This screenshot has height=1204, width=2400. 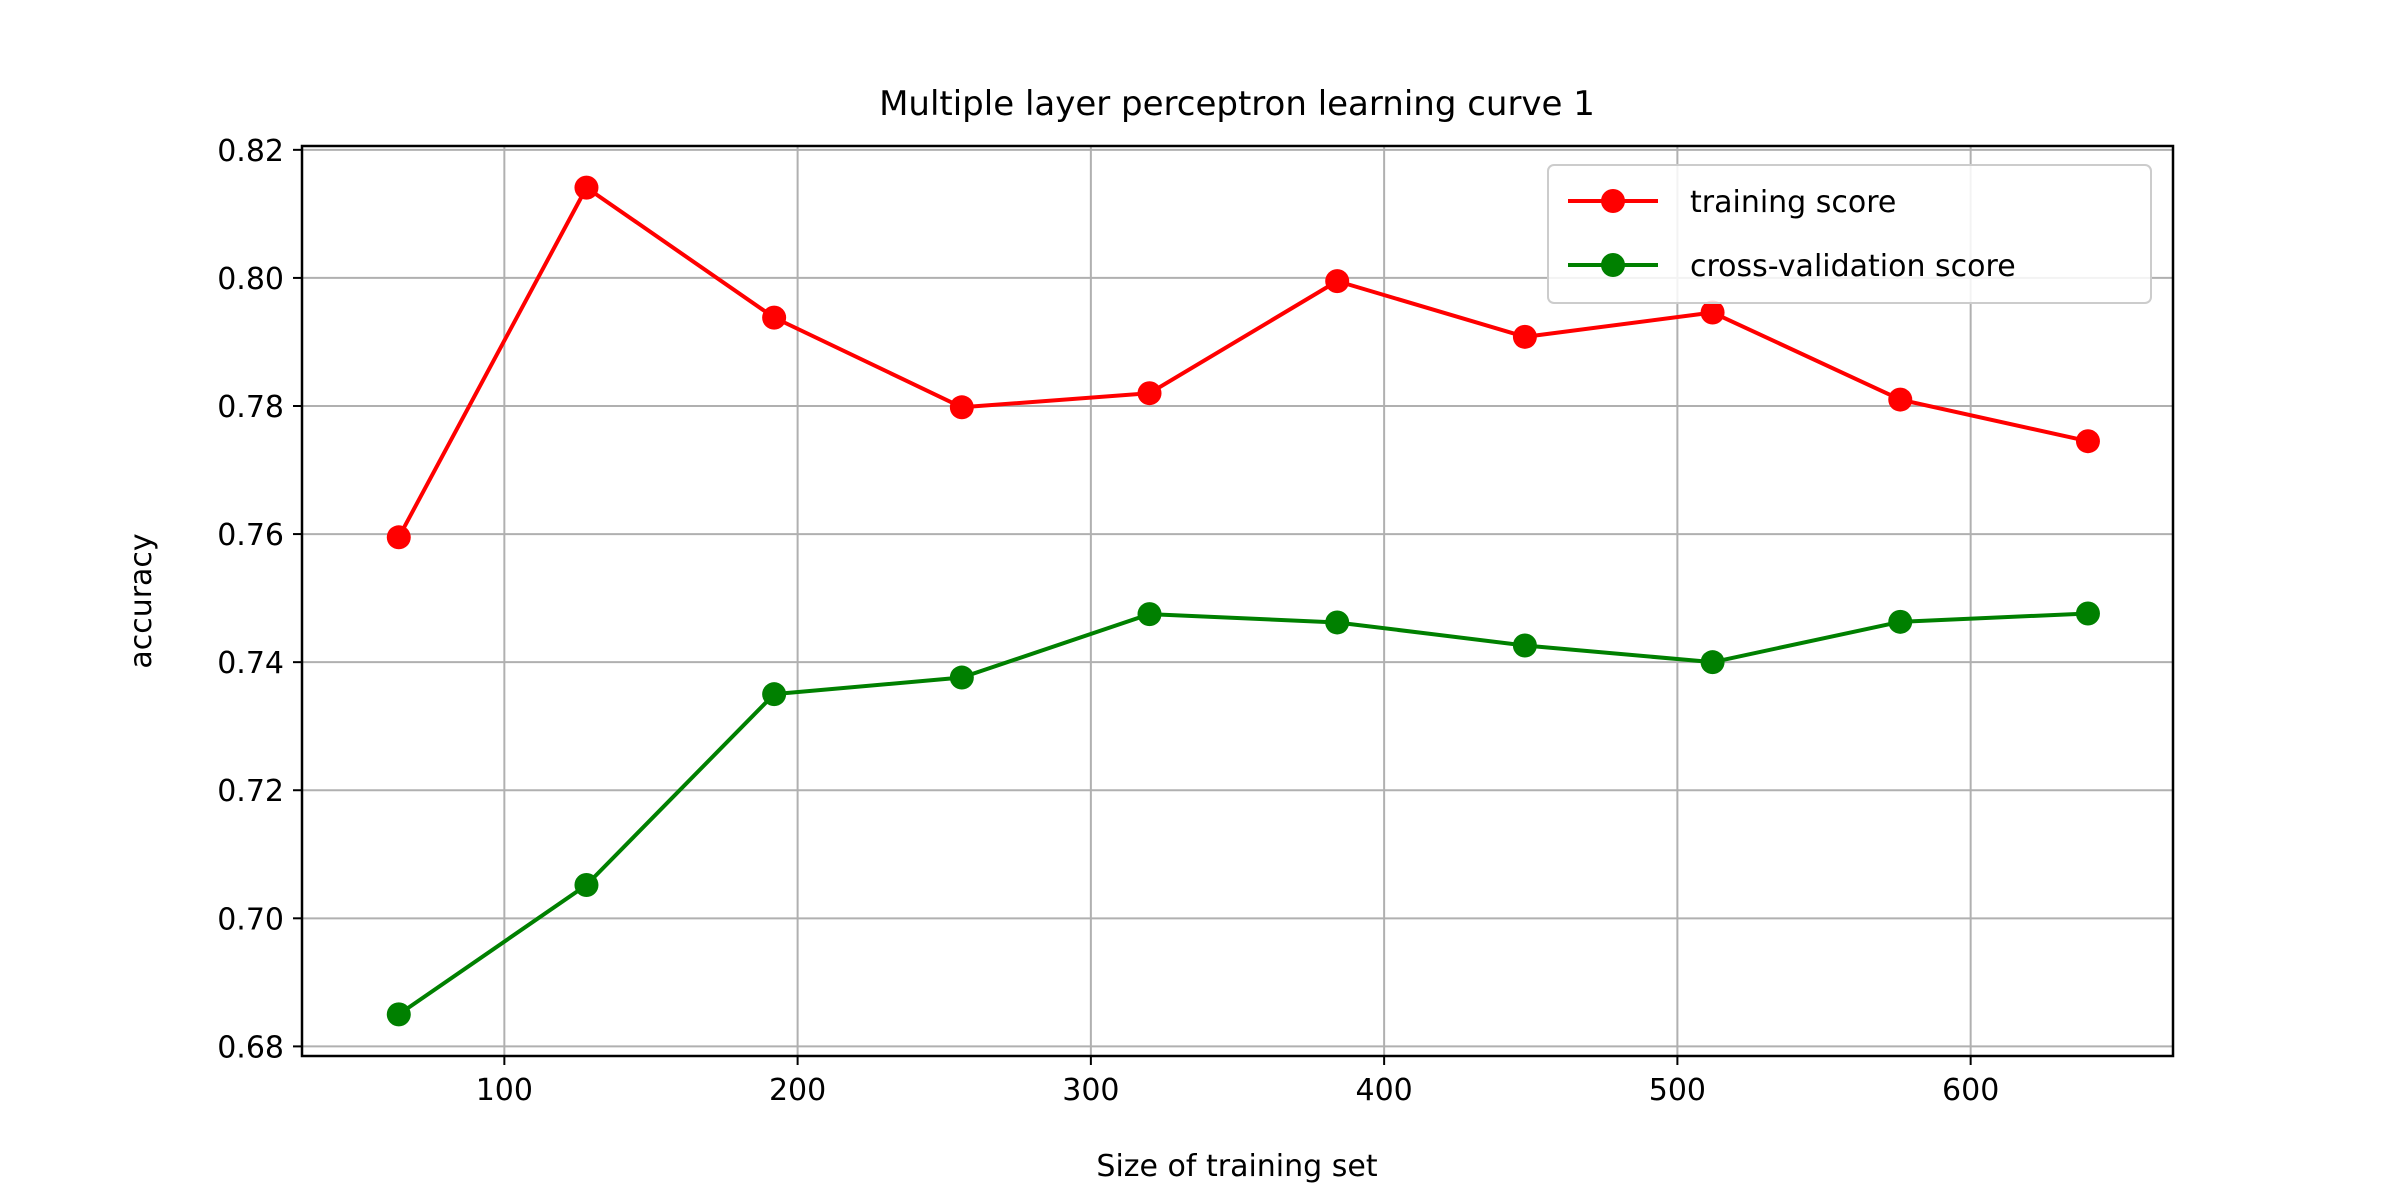 What do you see at coordinates (259, 599) in the screenshot?
I see `y-axis: 0.68 0.70 0.72 0.74 0.76 0.78 0.80 0.82` at bounding box center [259, 599].